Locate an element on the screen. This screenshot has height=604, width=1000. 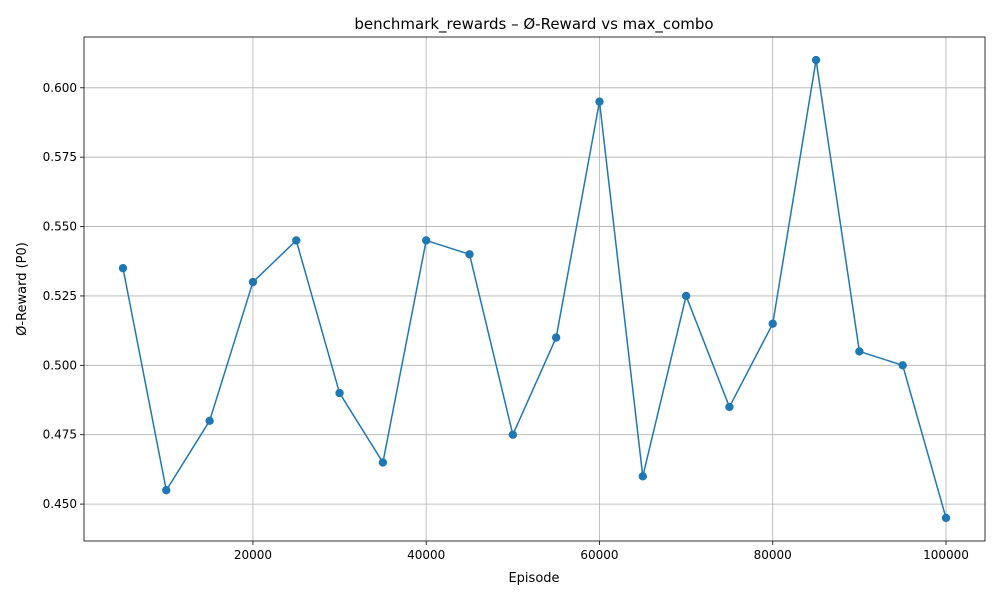
y-tick-label: 0.500 is located at coordinates (60, 365).